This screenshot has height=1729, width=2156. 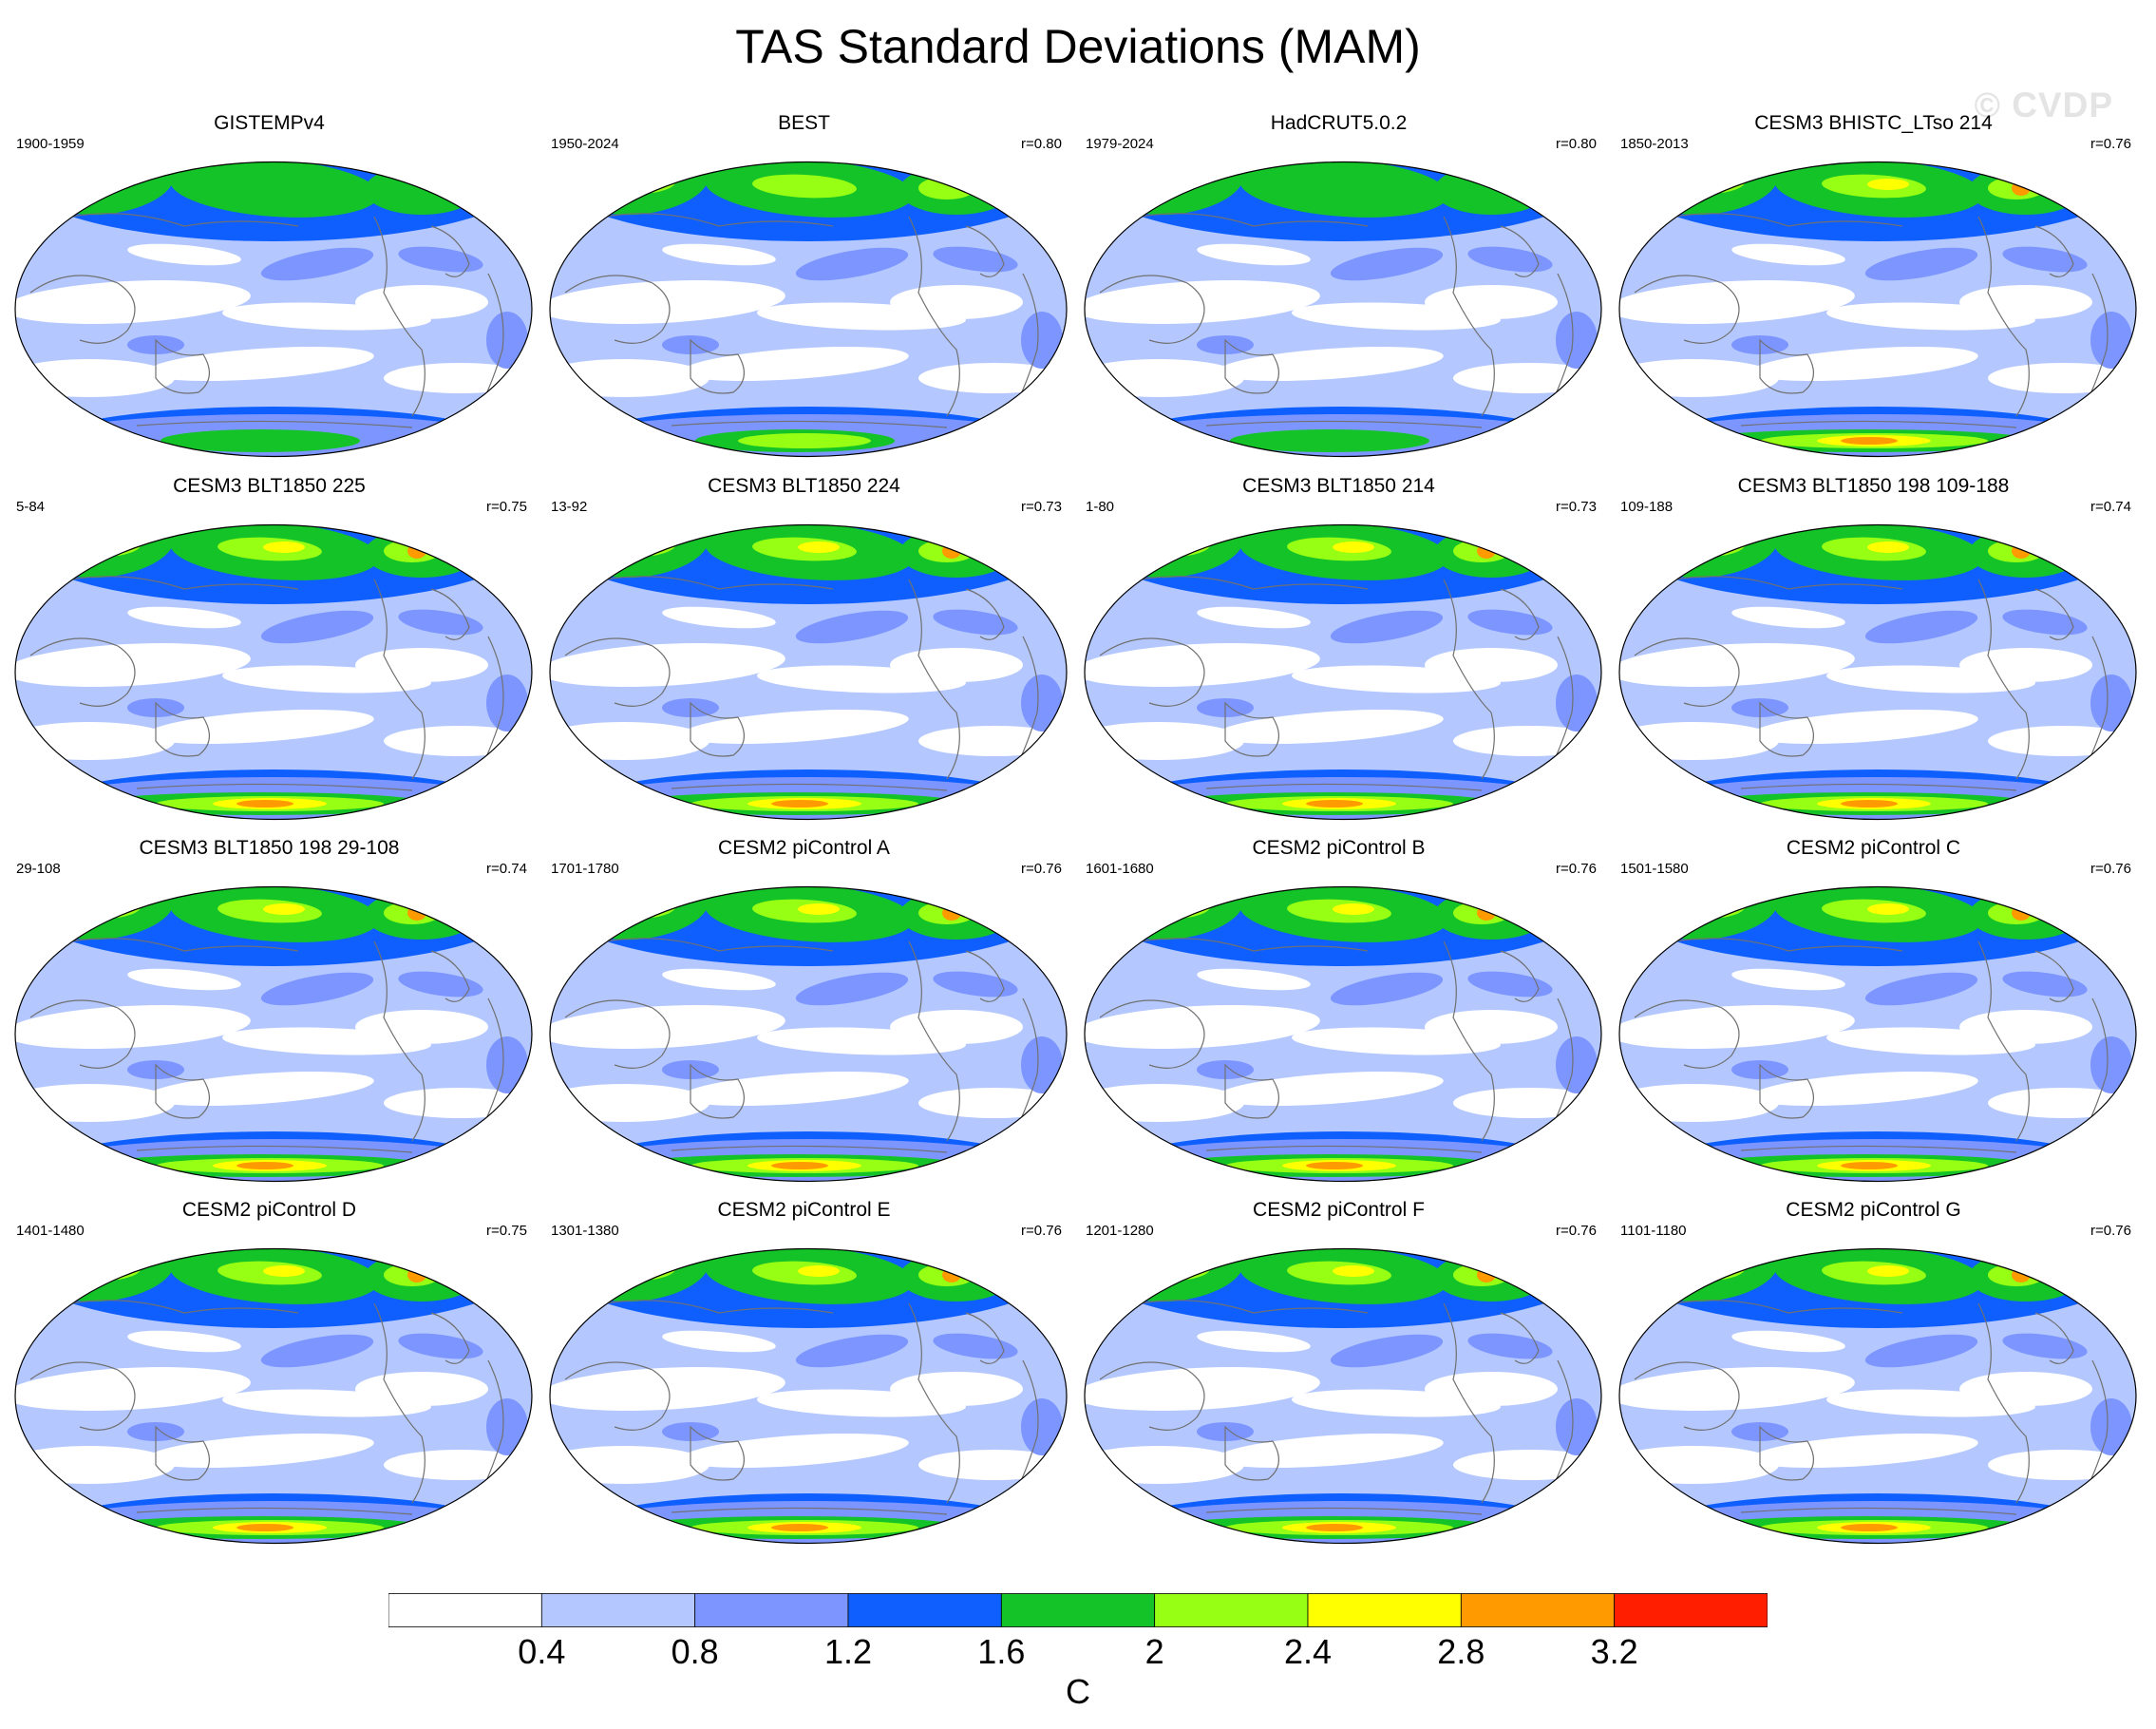 I want to click on colorbar-tick-label: 1.6, so click(x=1002, y=1651).